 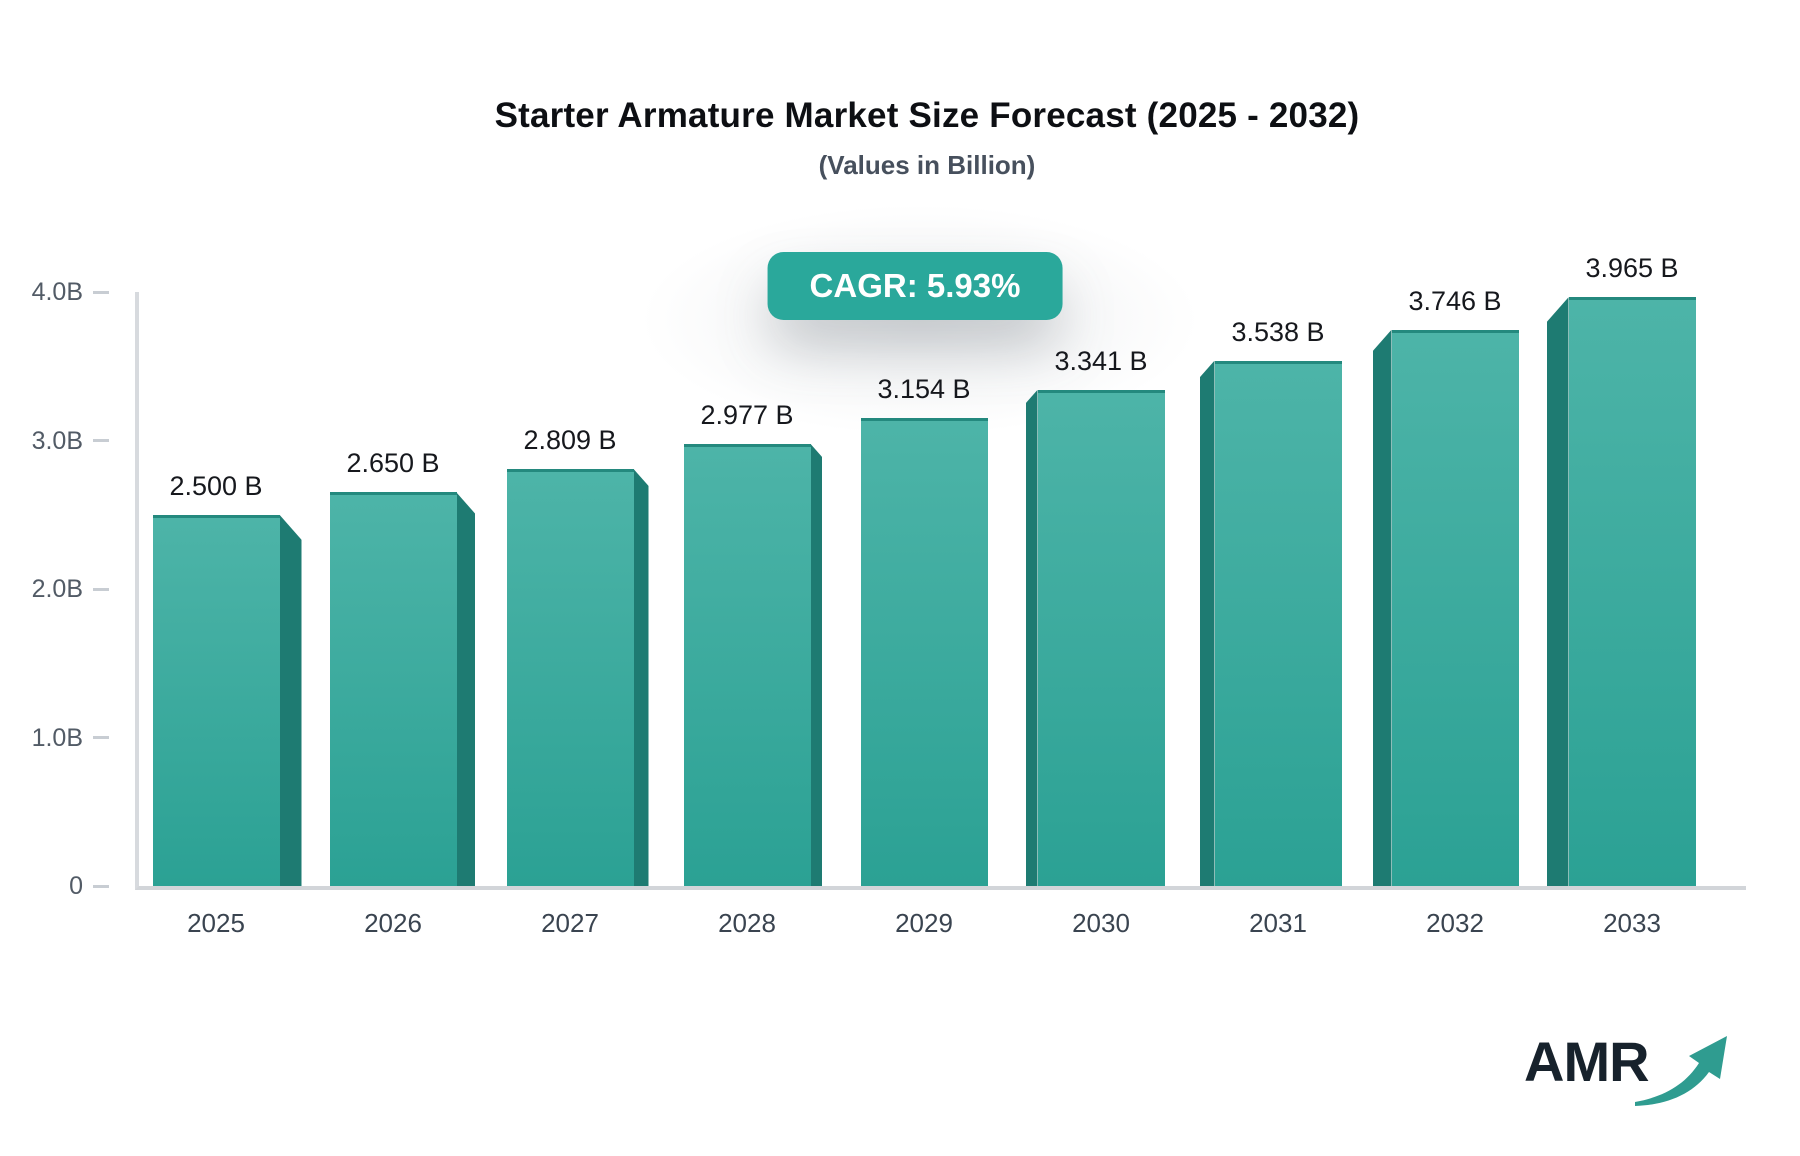 I want to click on bar-value-label: 3.746 B, so click(x=1455, y=300).